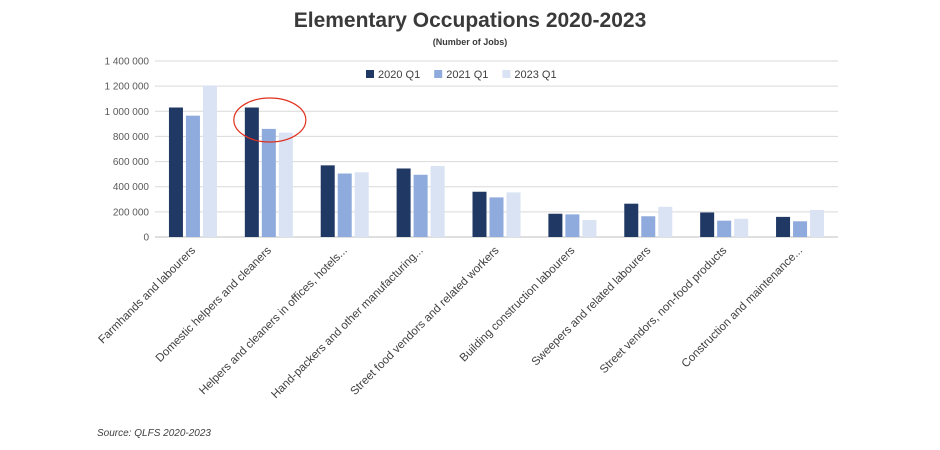  I want to click on legend-label: 2023 Q1, so click(535, 75).